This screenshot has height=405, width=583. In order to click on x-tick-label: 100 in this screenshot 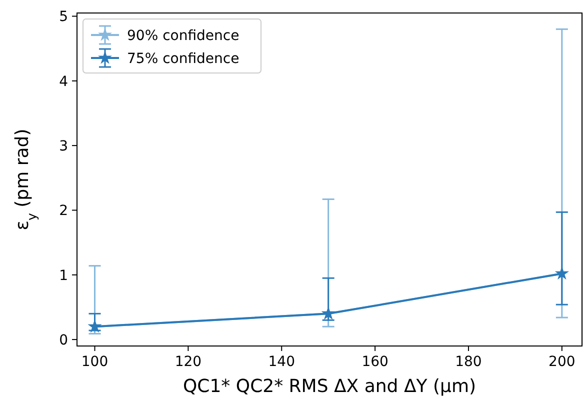, I will do `click(94, 362)`.